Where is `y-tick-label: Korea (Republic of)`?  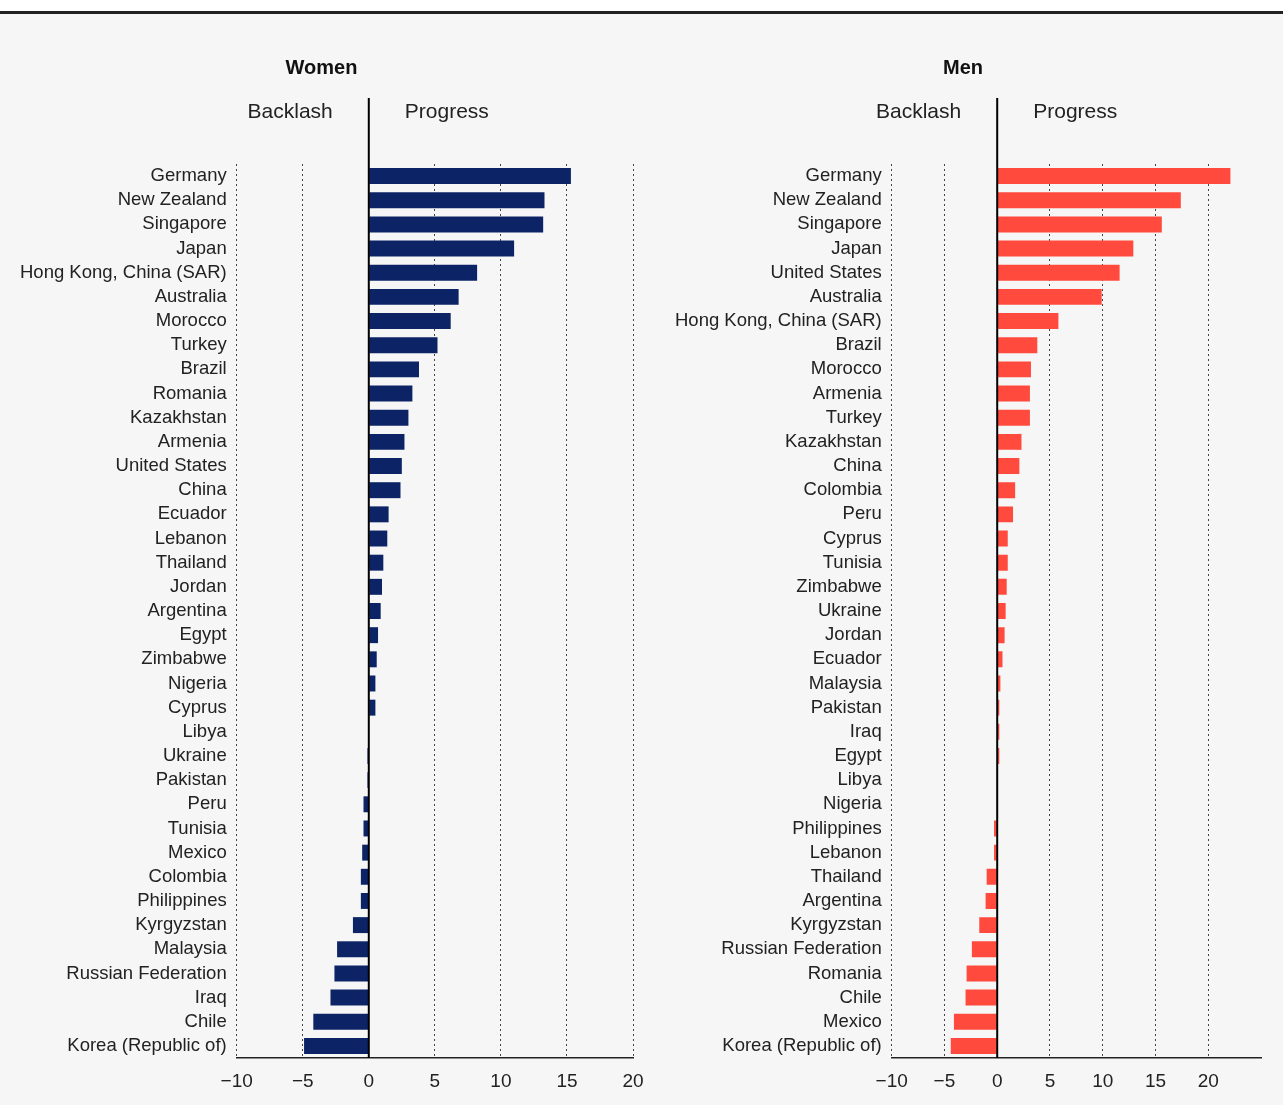
y-tick-label: Korea (Republic of) is located at coordinates (802, 1045).